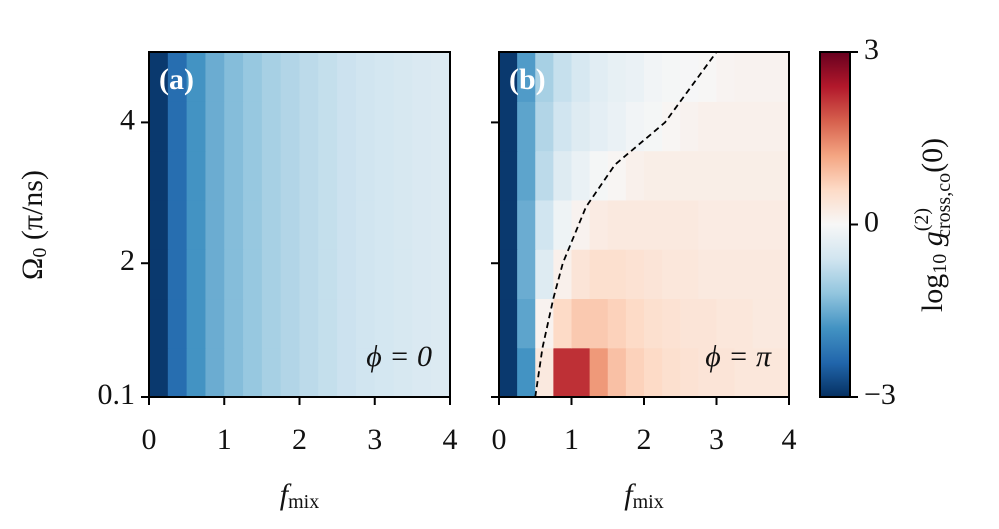 The image size is (999, 529). What do you see at coordinates (880, 394) in the screenshot?
I see `colorbar-tick-label: −3` at bounding box center [880, 394].